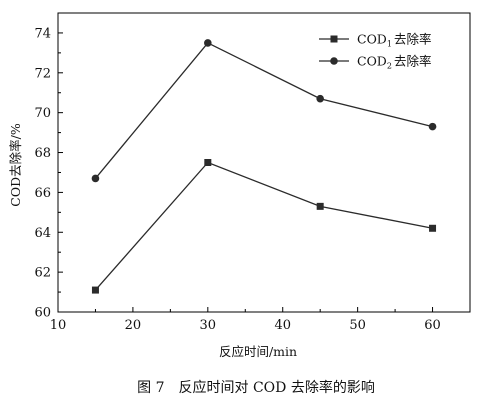  Describe the element at coordinates (42, 233) in the screenshot. I see `y-tick-label: 64` at that location.